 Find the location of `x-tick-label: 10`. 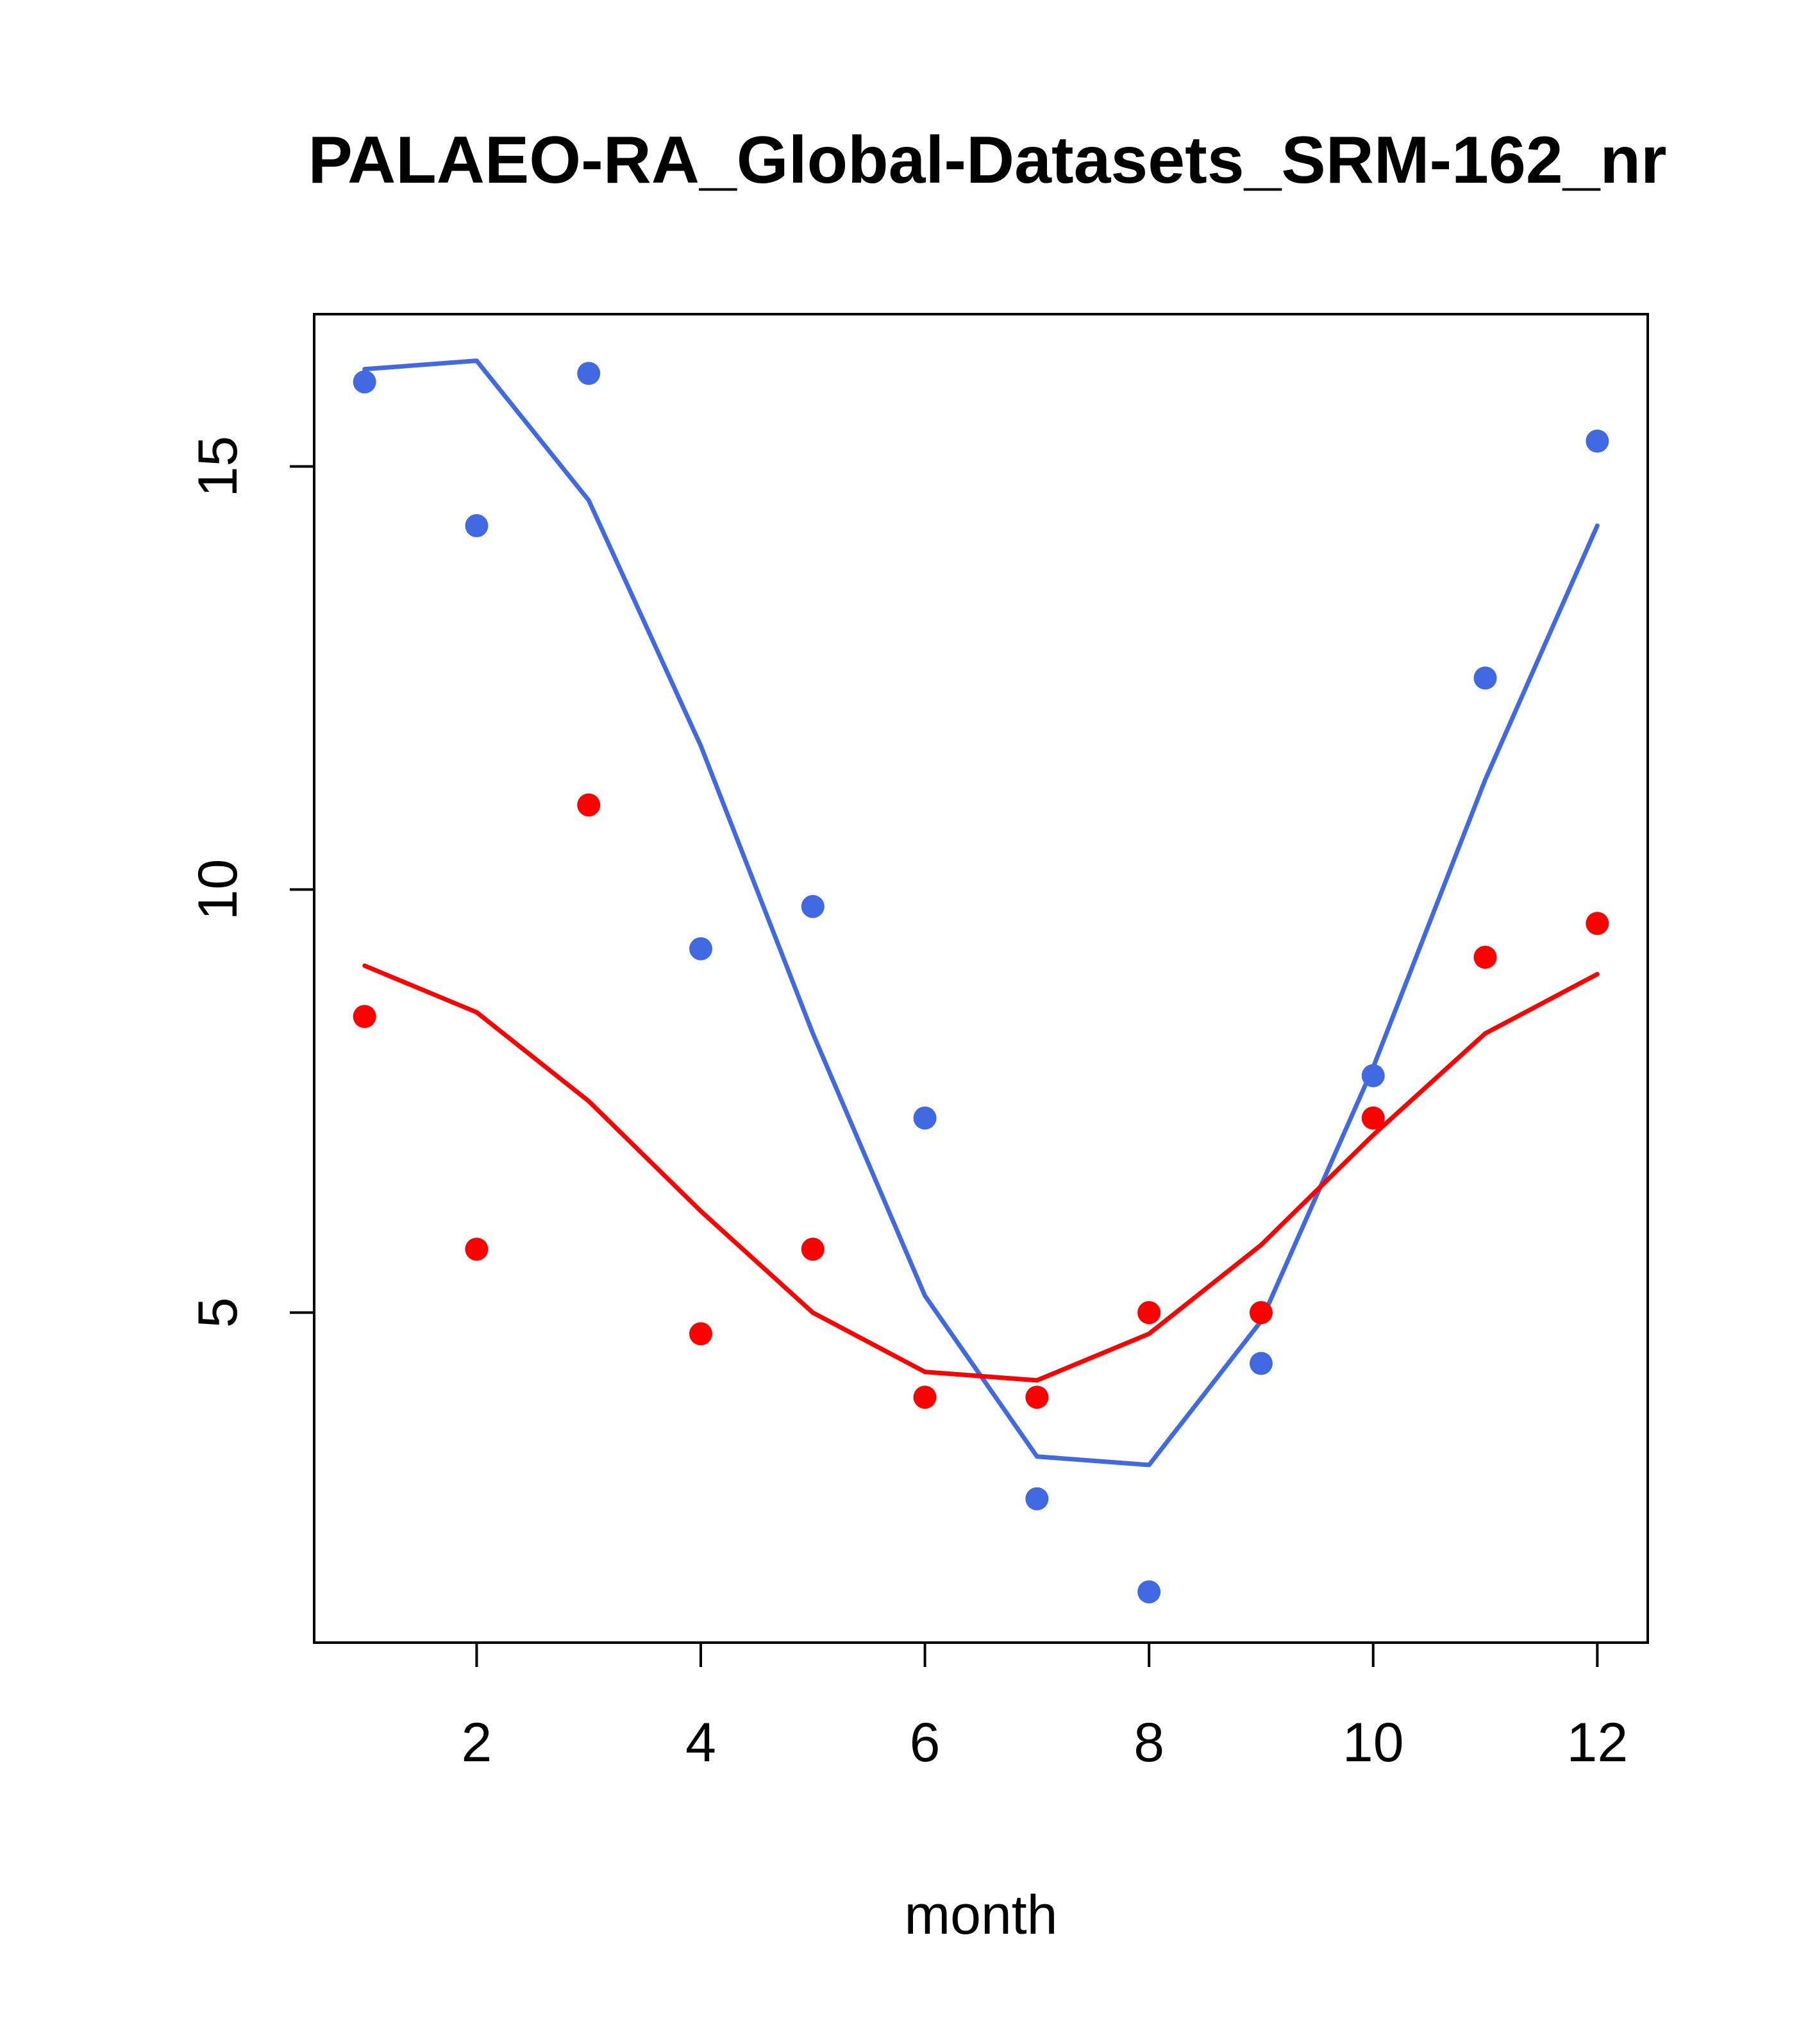

x-tick-label: 10 is located at coordinates (1374, 1742).